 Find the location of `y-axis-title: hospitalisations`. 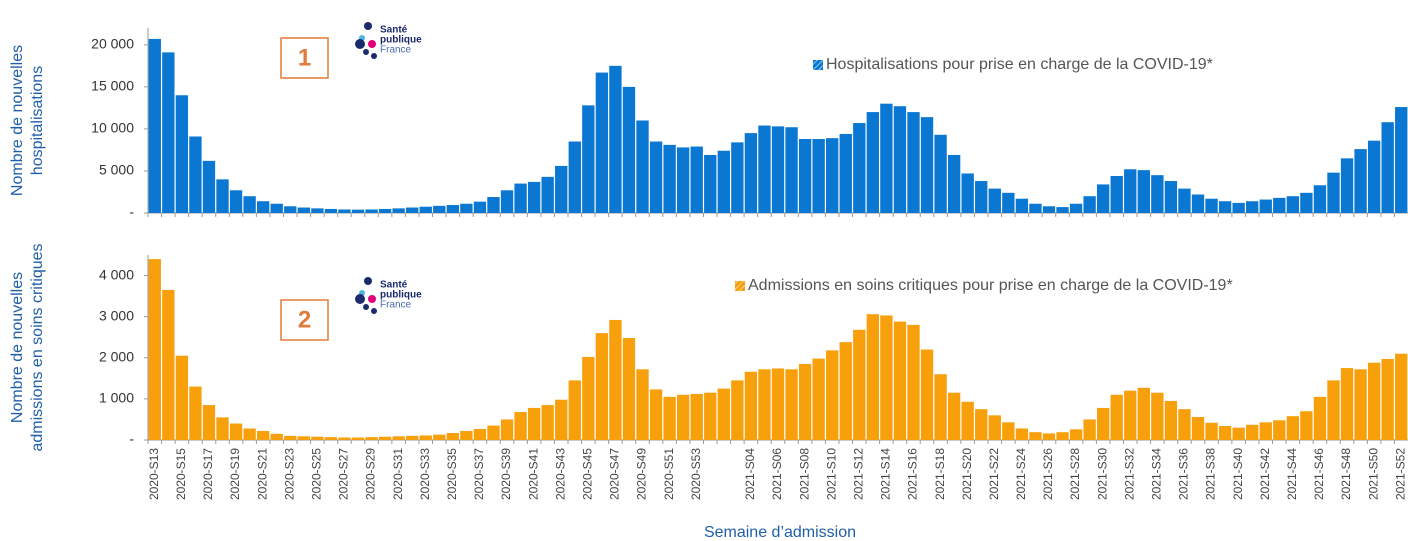

y-axis-title: hospitalisations is located at coordinates (37, 120).